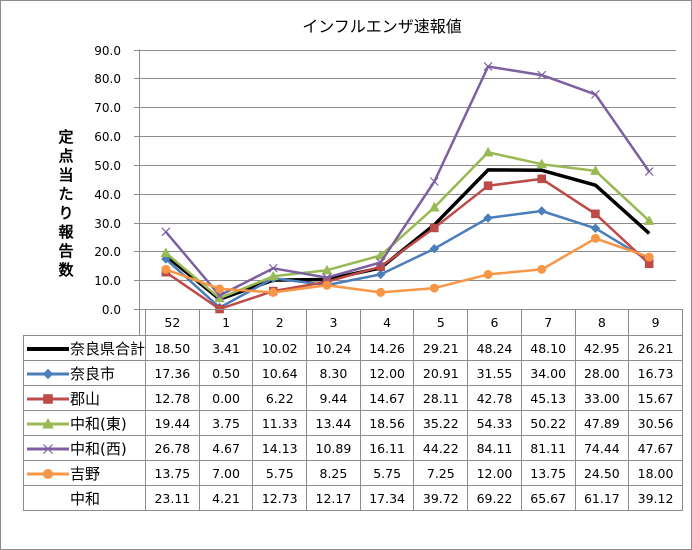  I want to click on legend-label: 中和(西), so click(98, 448).